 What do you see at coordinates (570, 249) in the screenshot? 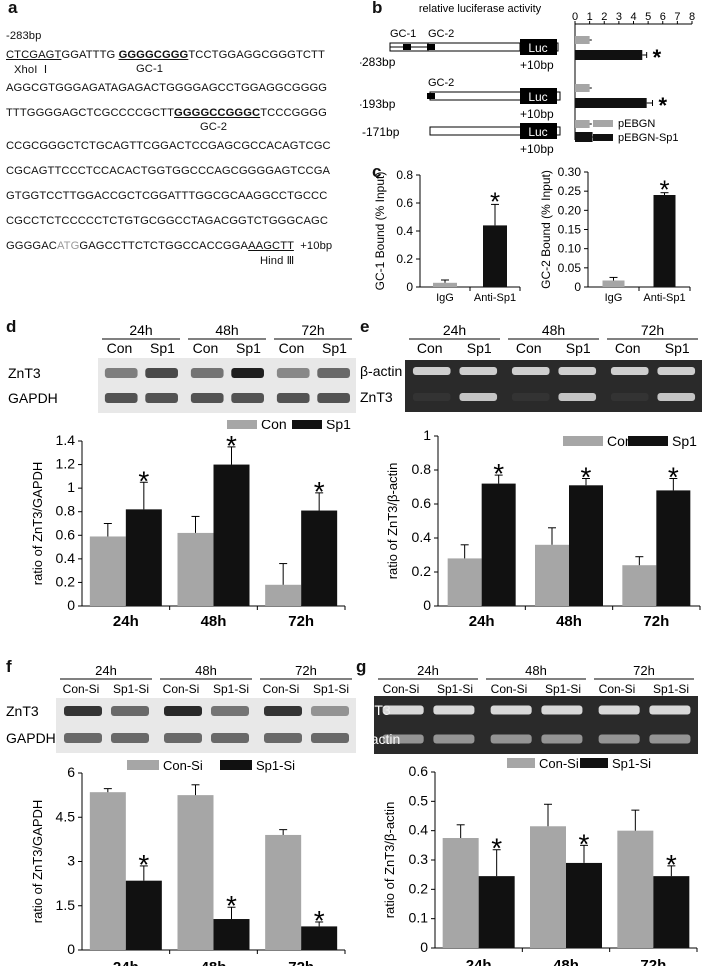
I see `y-tick-label: 0.10` at bounding box center [570, 249].